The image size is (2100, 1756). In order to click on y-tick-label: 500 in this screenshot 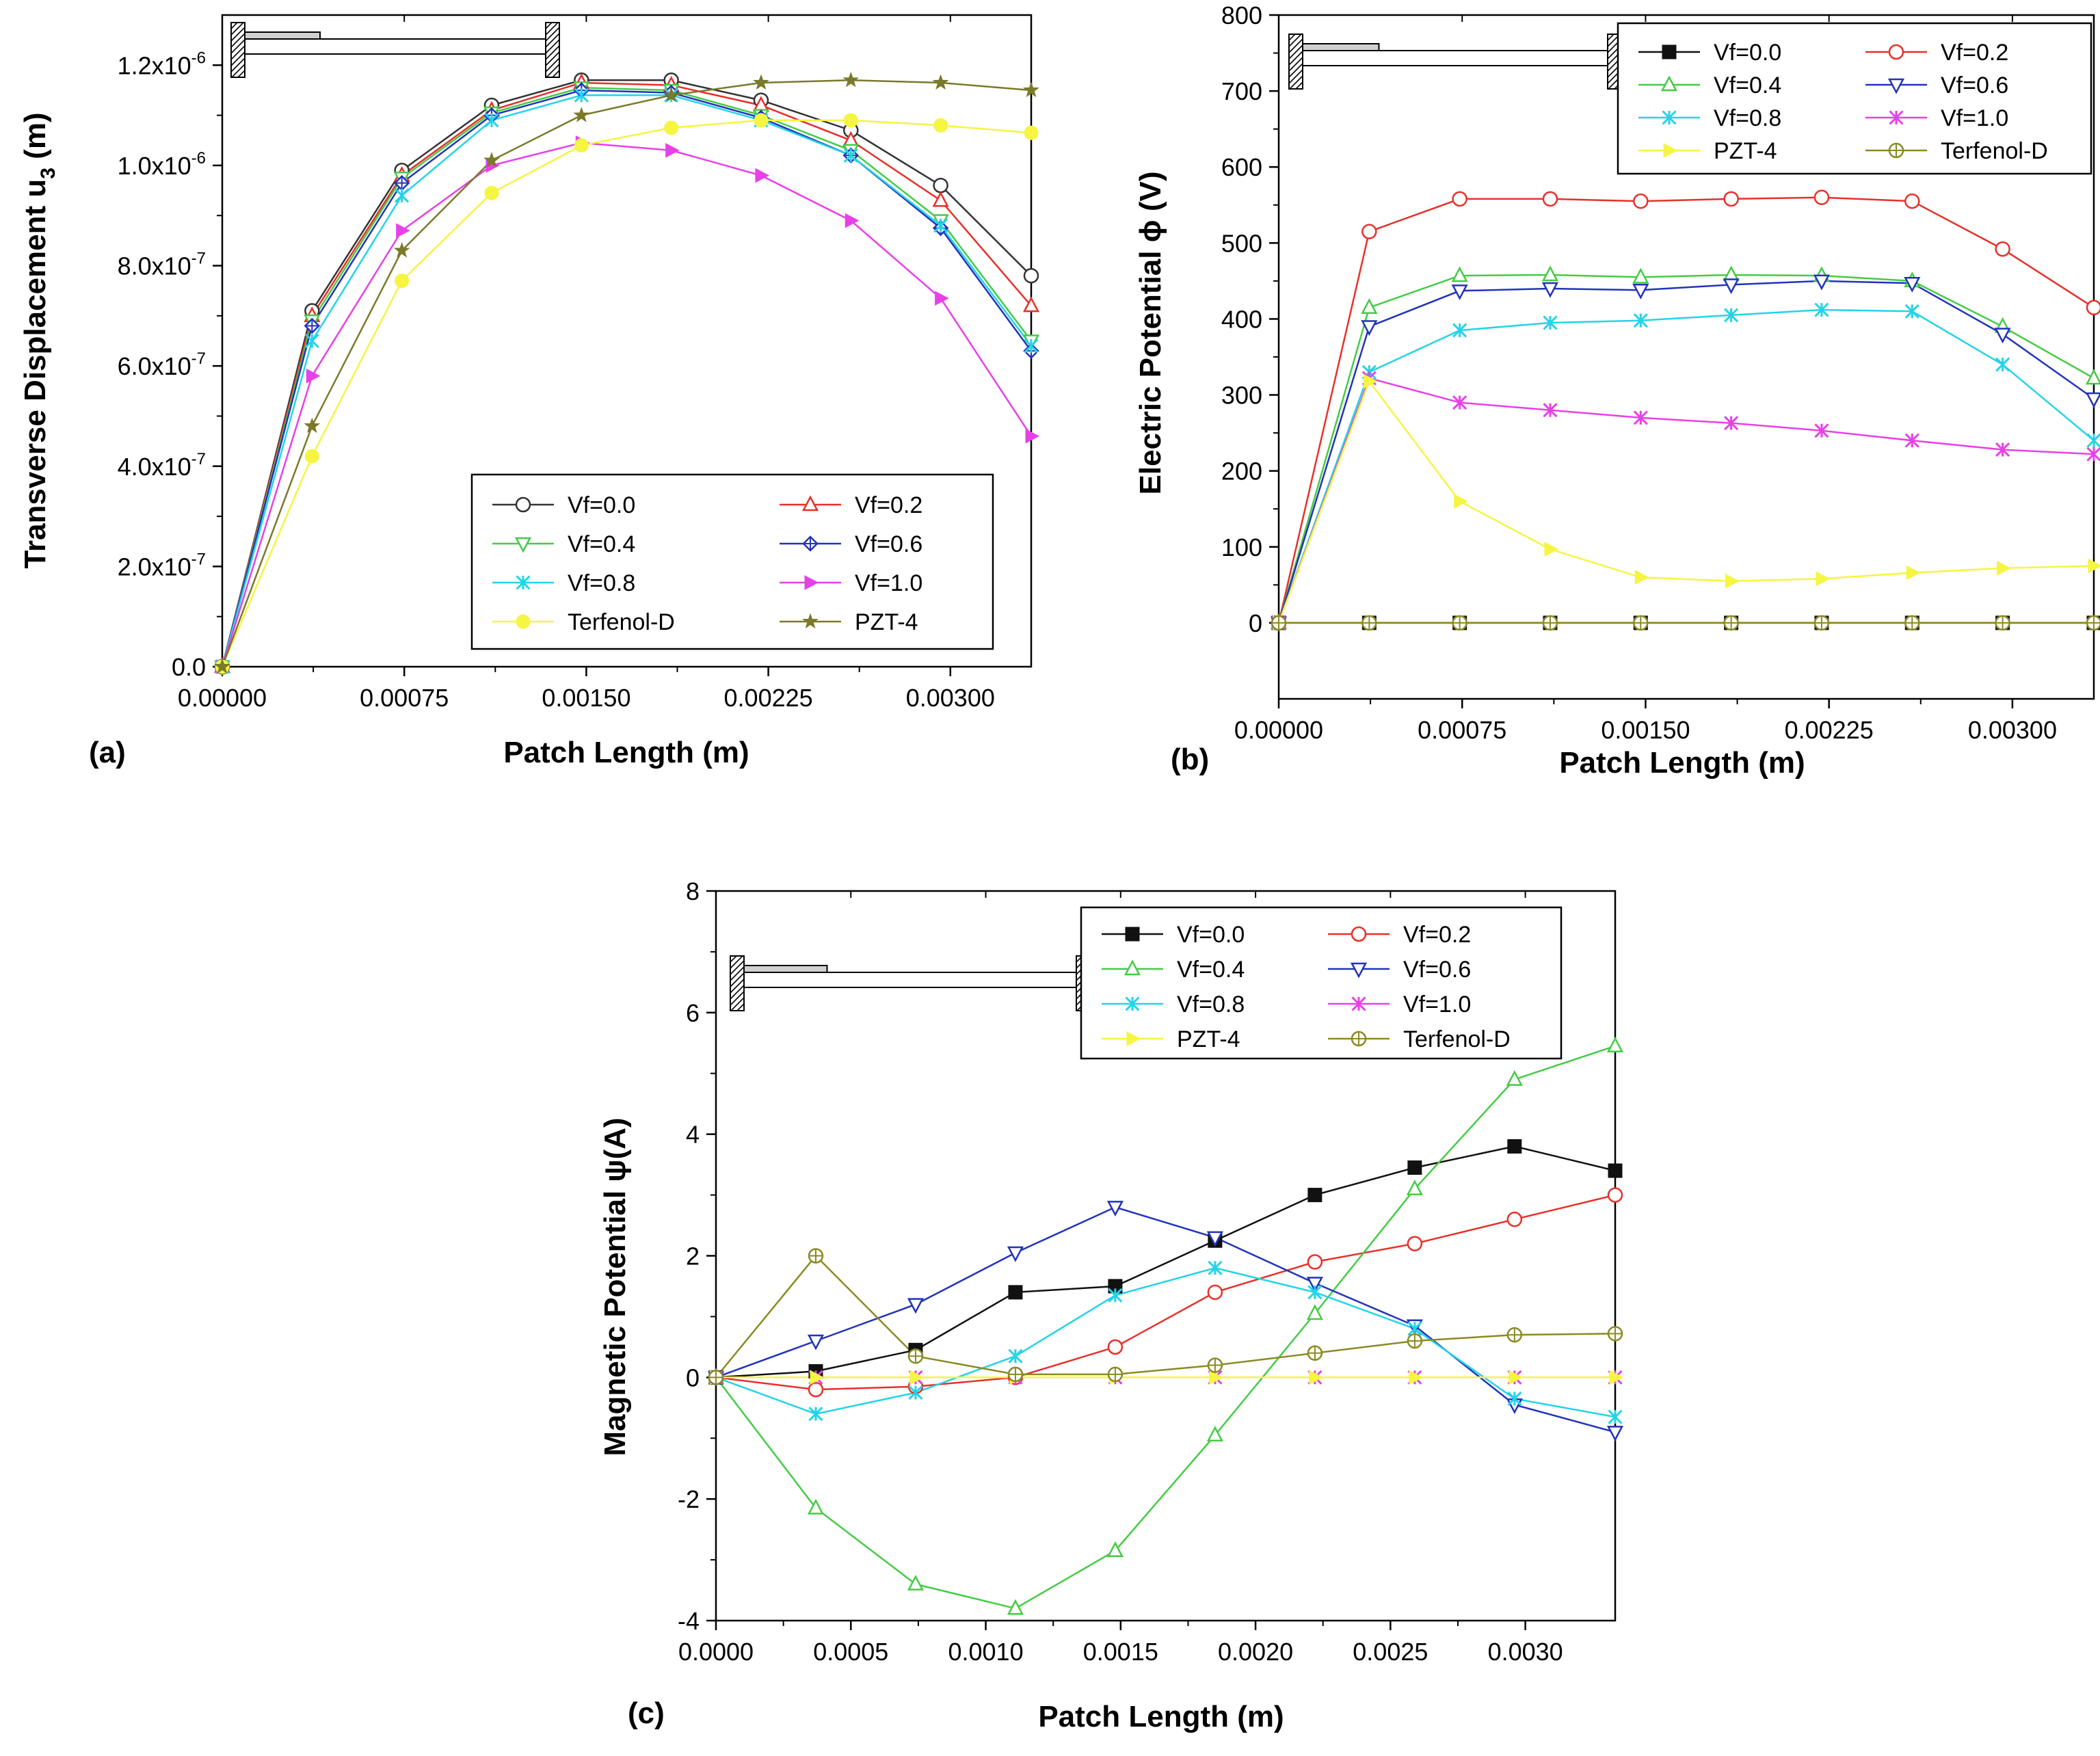, I will do `click(1241, 243)`.